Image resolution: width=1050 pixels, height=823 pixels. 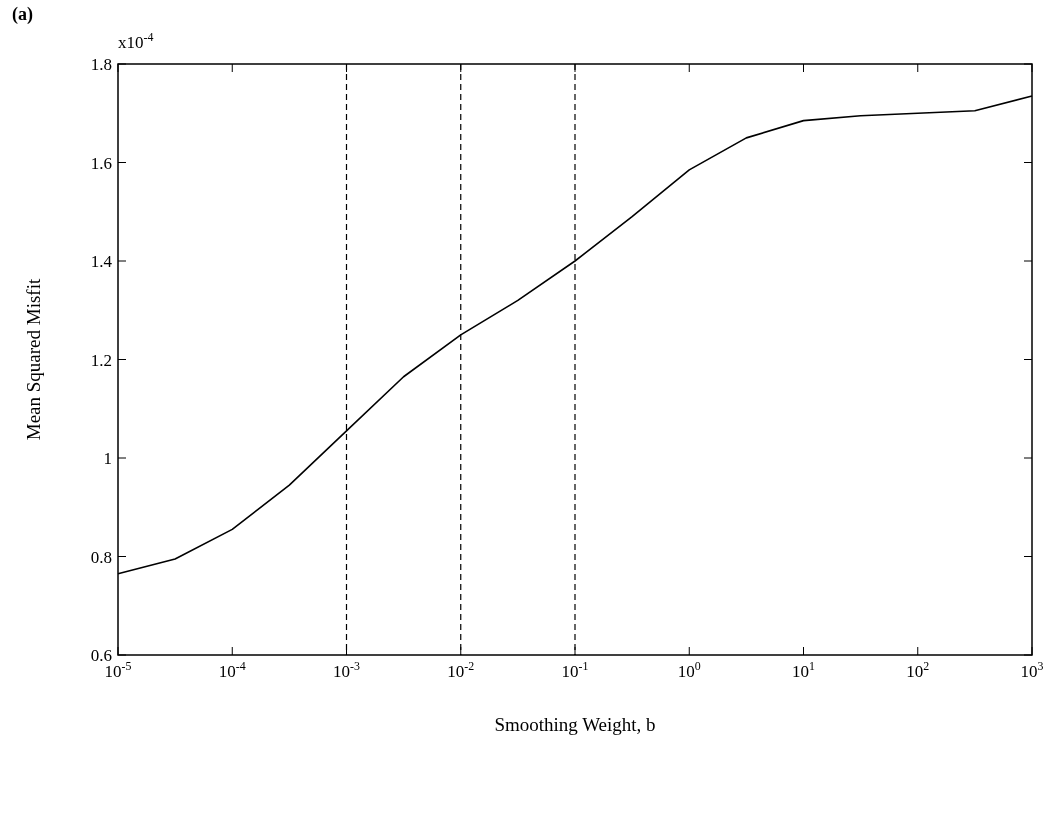 I want to click on x-tick-label: 10$^{-1}$, so click(x=575, y=670).